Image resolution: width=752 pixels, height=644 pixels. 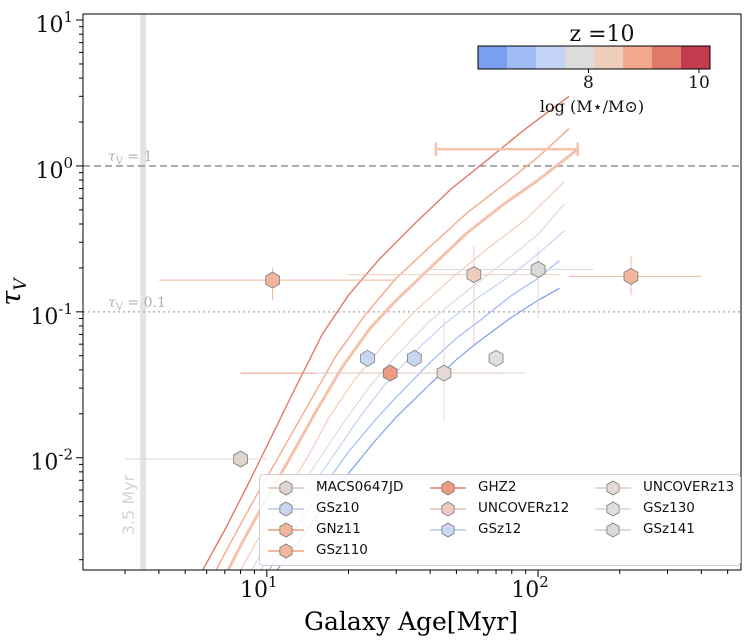 I want to click on y-tick-label: 10⁰, so click(x=54, y=169).